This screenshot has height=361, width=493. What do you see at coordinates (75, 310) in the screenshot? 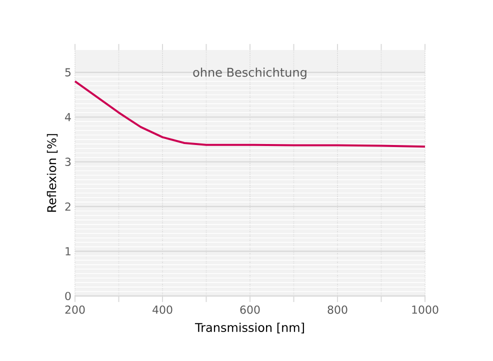
I see `x-tick-label: 200` at bounding box center [75, 310].